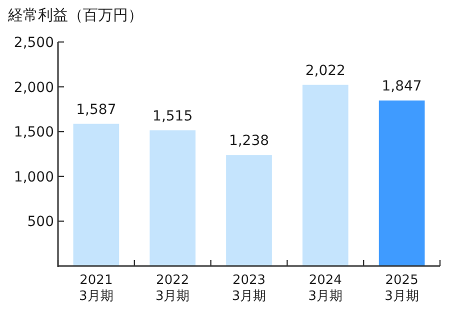 This screenshot has height=320, width=450. Describe the element at coordinates (34, 43) in the screenshot. I see `y-tick-label: 2,500` at that location.